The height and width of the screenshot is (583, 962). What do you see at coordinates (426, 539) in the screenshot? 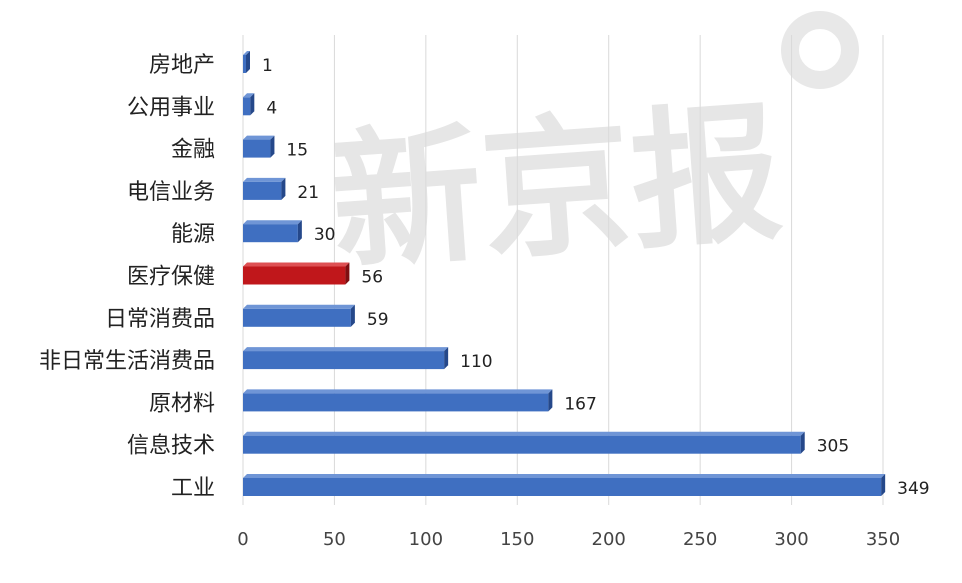
I see `x-tick-label: 100` at bounding box center [426, 539].